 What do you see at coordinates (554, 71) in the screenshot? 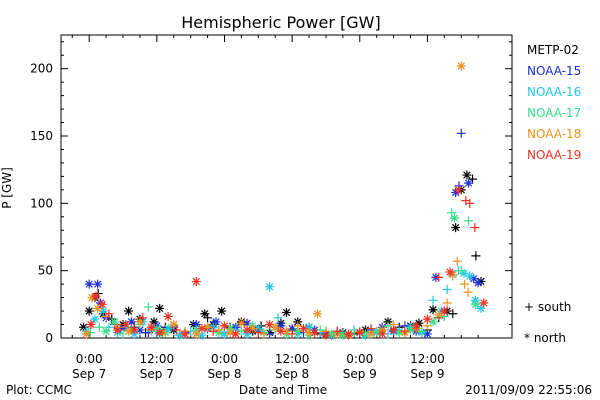
I see `legend-item-noaa-15: NOAA-15` at bounding box center [554, 71].